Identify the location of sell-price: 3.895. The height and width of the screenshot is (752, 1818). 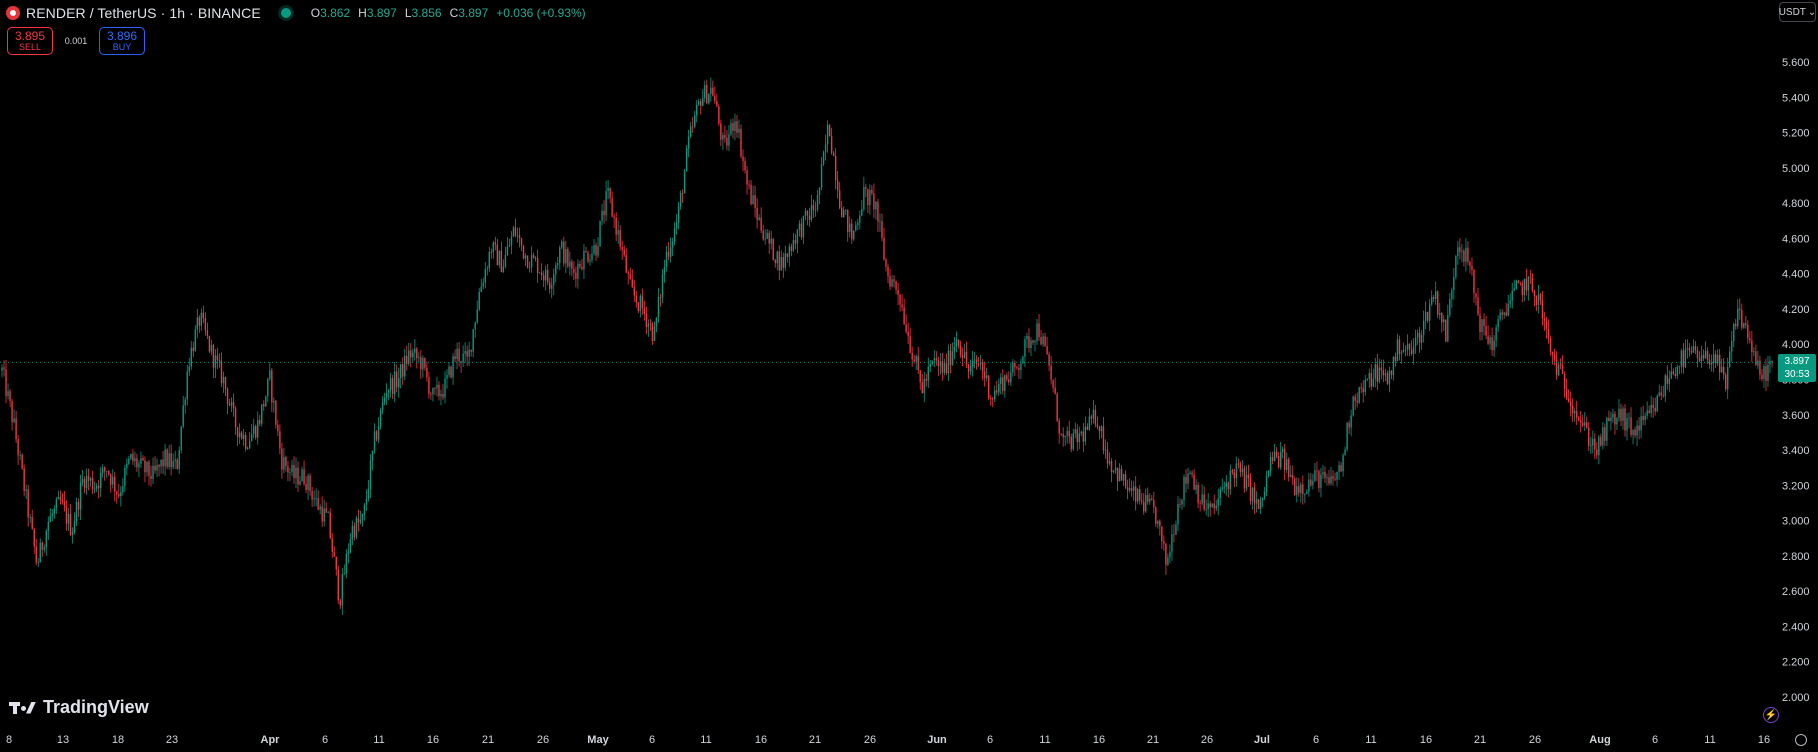
(30, 35).